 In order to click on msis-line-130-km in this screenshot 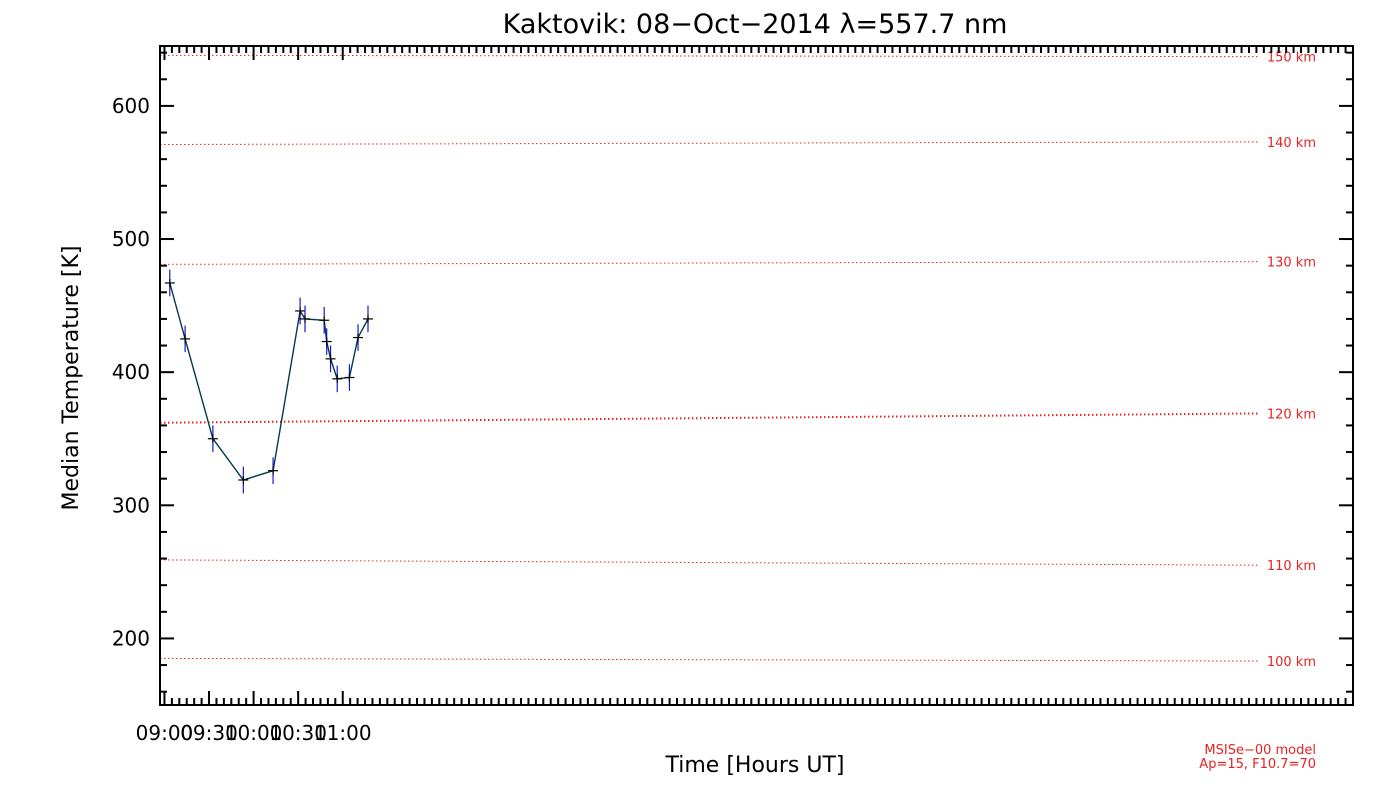, I will do `click(709, 263)`.